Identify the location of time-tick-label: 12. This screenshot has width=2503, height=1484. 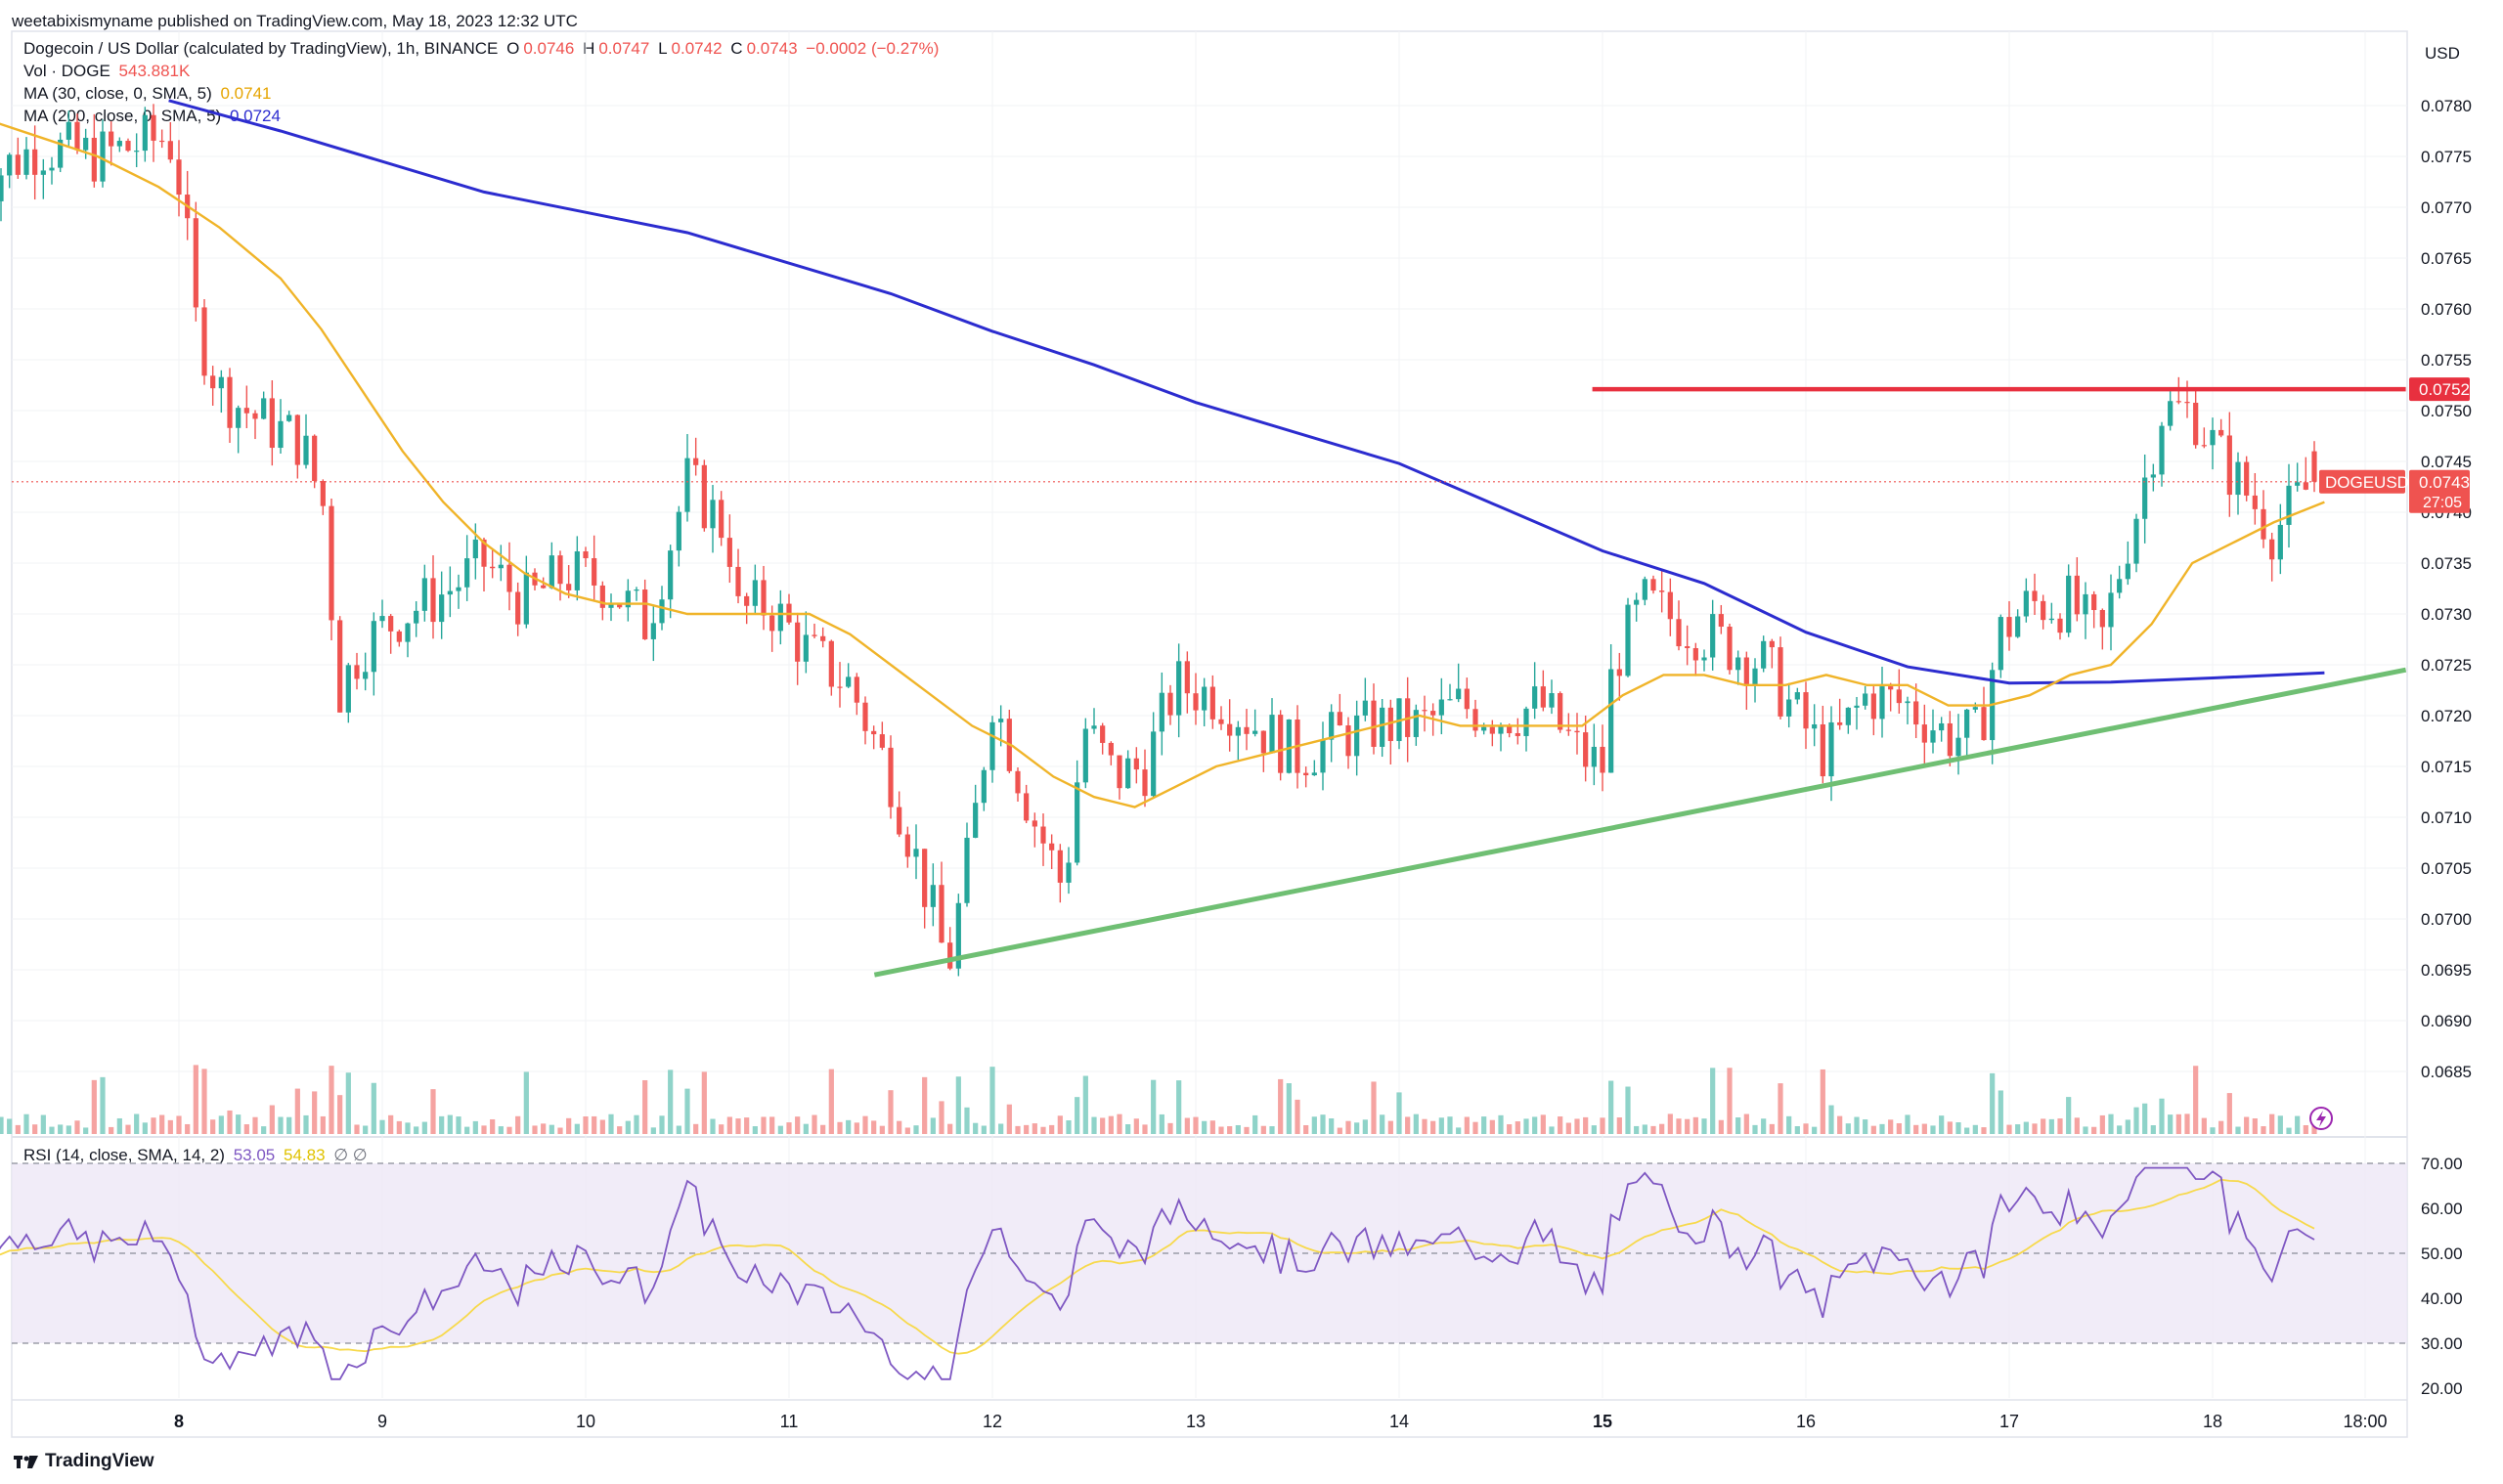
(992, 1421).